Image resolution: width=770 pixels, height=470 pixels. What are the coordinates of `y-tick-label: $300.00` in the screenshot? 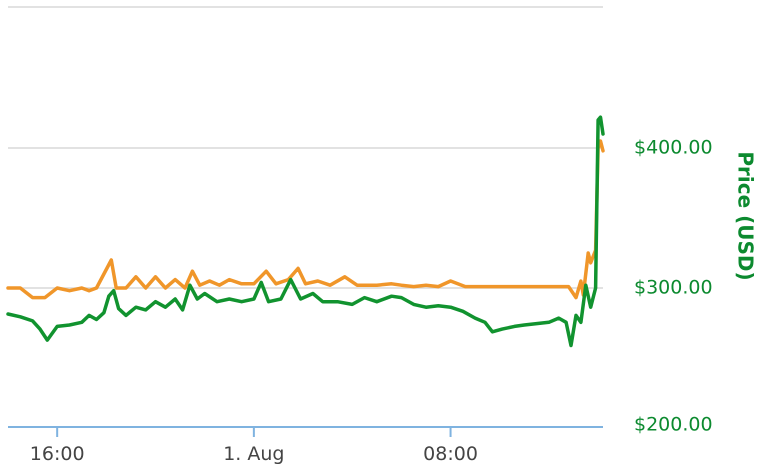 It's located at (673, 288).